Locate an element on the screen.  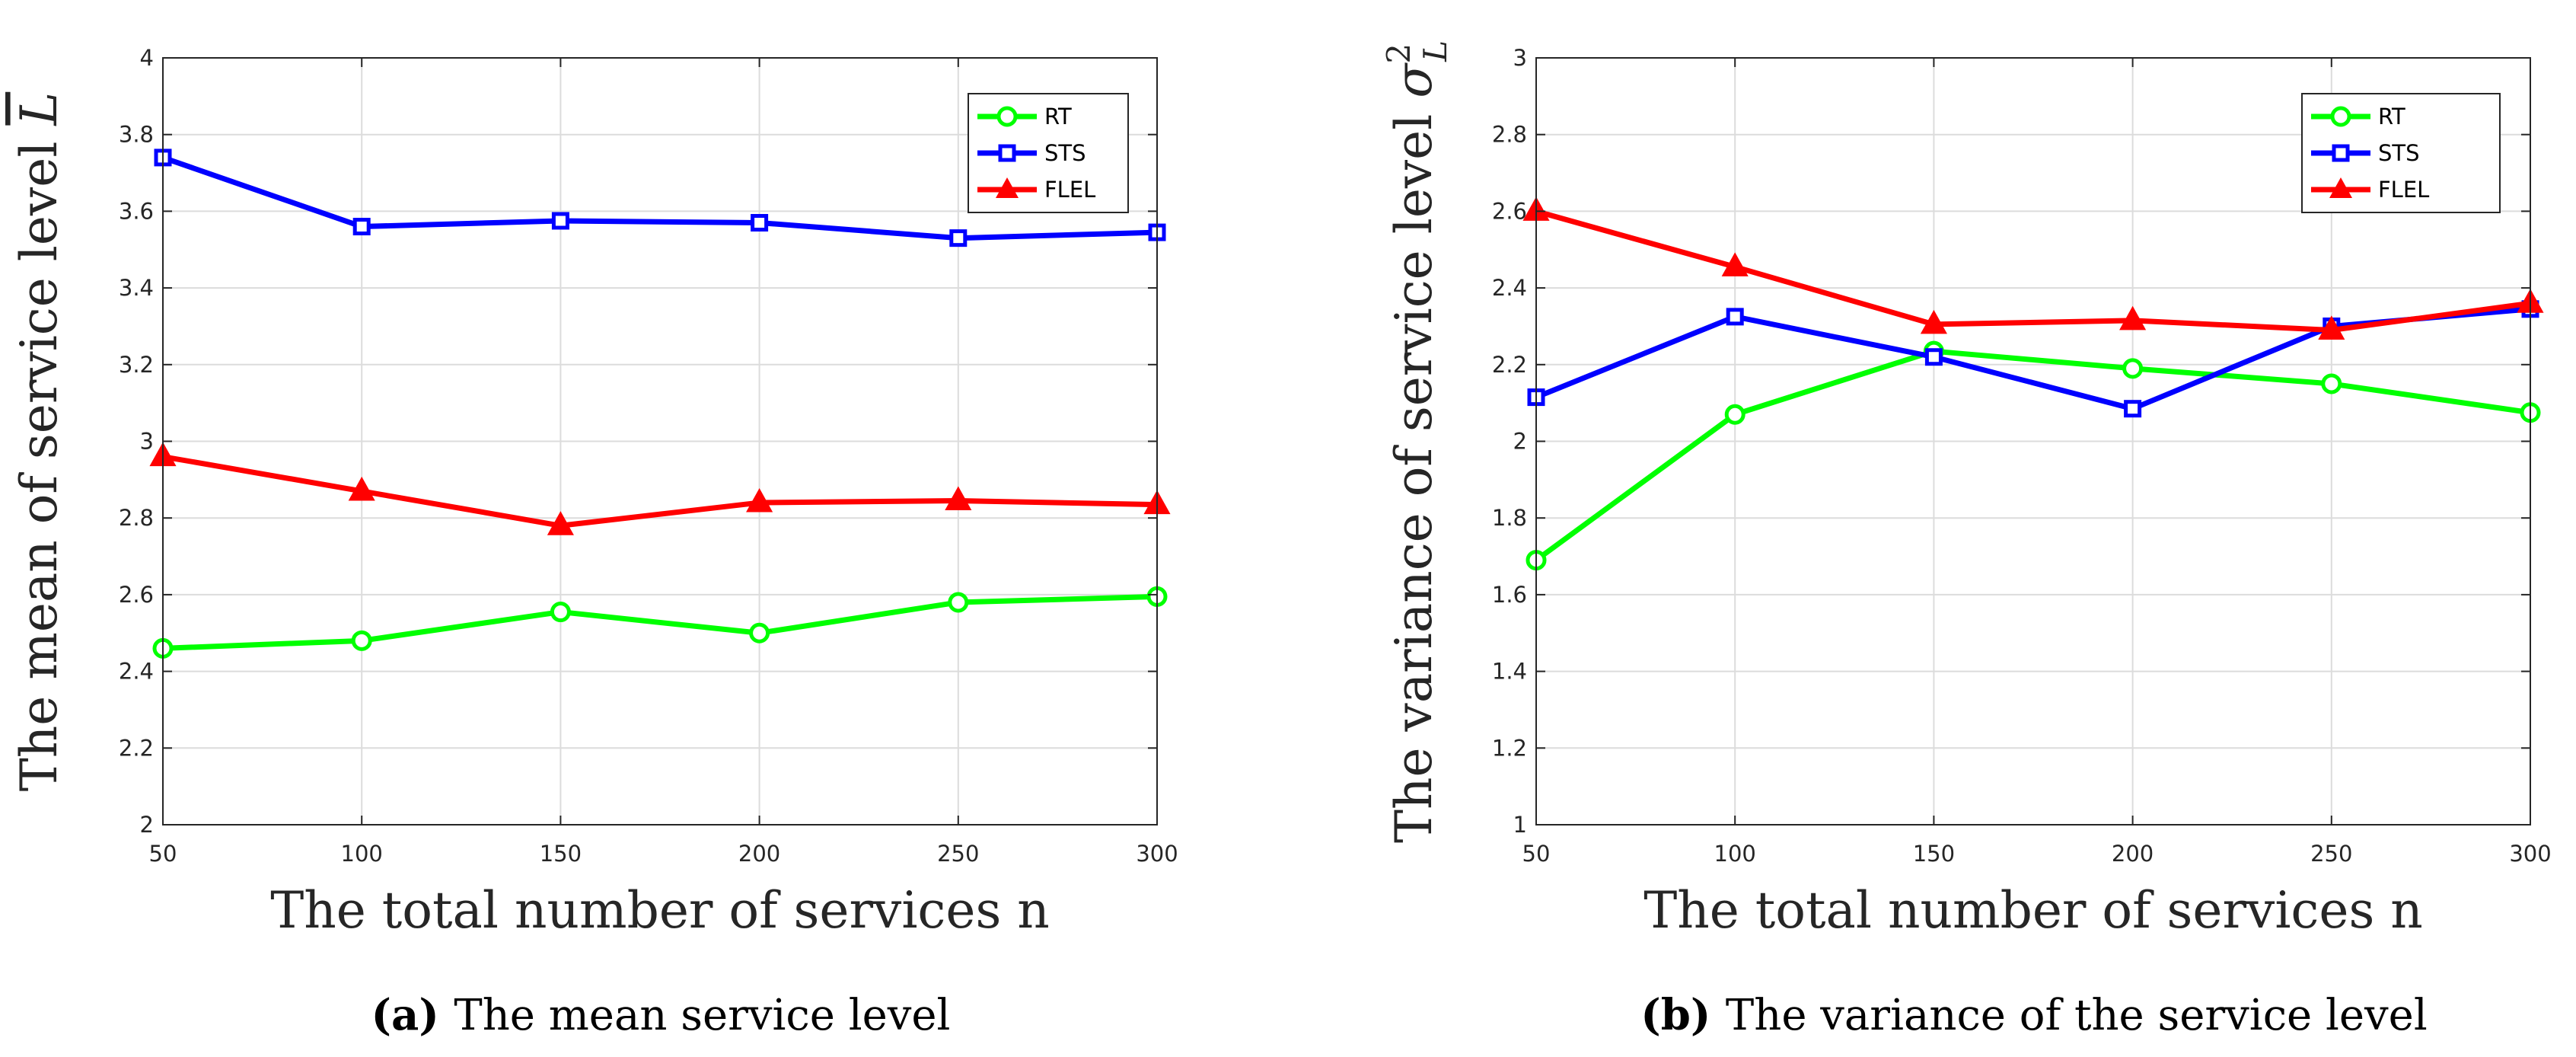
series-sts is located at coordinates (660, 197).